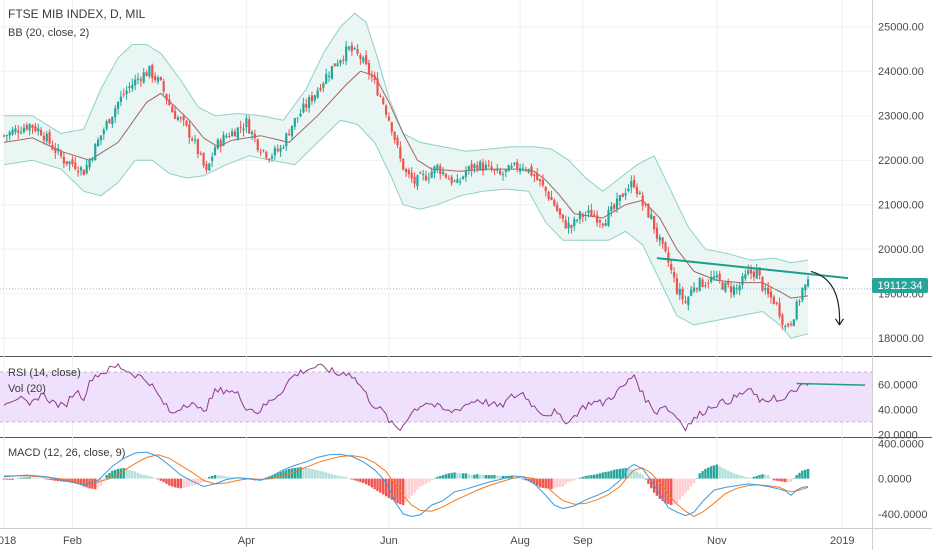  What do you see at coordinates (752, 268) in the screenshot?
I see `resistance-trendline` at bounding box center [752, 268].